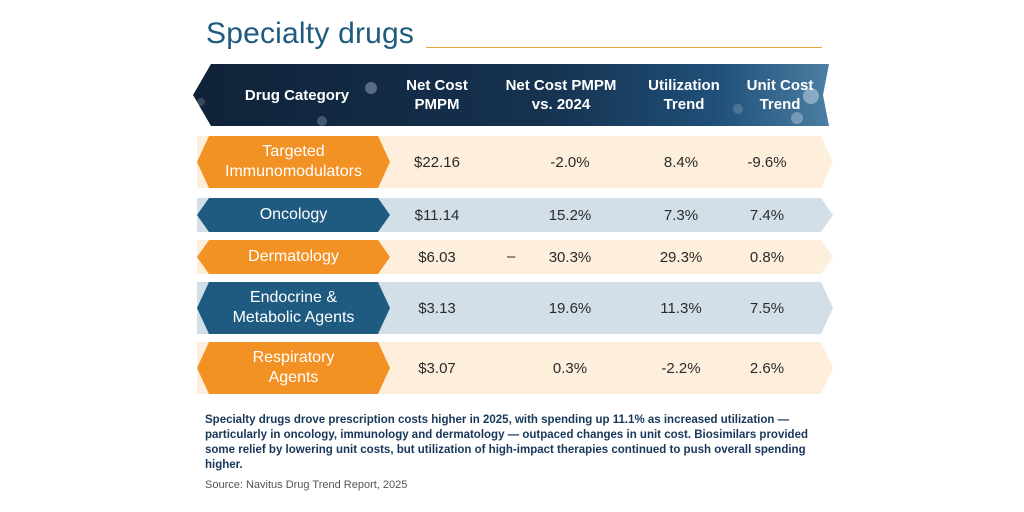 The width and height of the screenshot is (1024, 512). I want to click on col-net-cost-vs-2024-cell: 30.3%, so click(570, 257).